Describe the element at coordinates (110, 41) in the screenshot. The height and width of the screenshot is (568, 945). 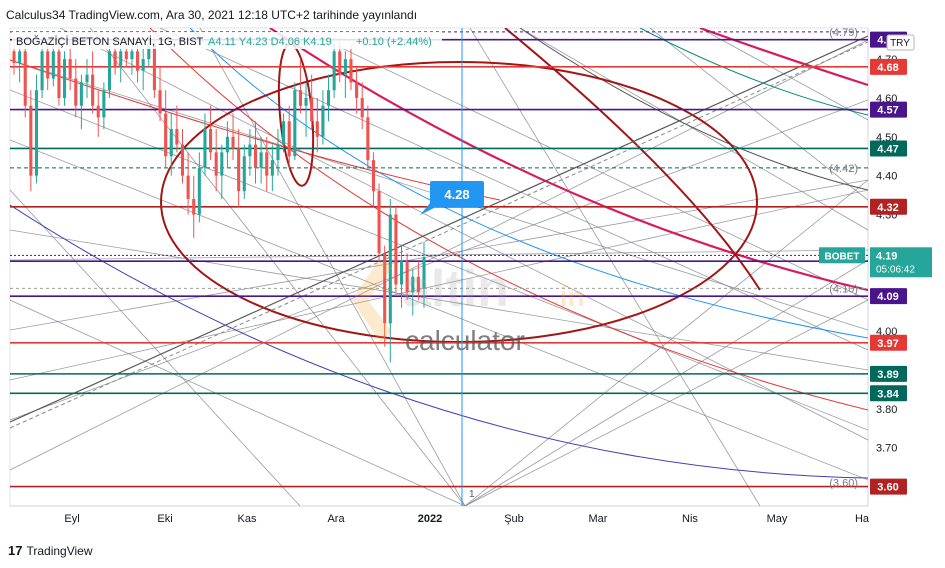
I see `symbol-name: BOĞAZİÇİ BETON SANAYİ, 1G, BIST` at that location.